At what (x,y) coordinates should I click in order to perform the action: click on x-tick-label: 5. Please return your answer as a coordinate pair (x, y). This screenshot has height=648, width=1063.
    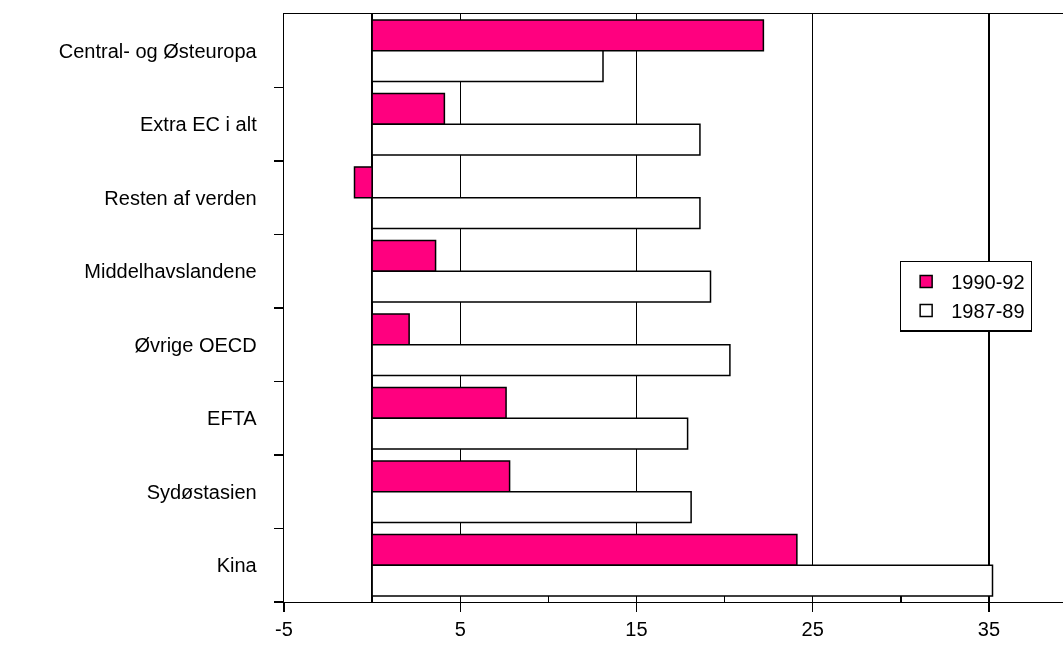
    Looking at the image, I should click on (460, 629).